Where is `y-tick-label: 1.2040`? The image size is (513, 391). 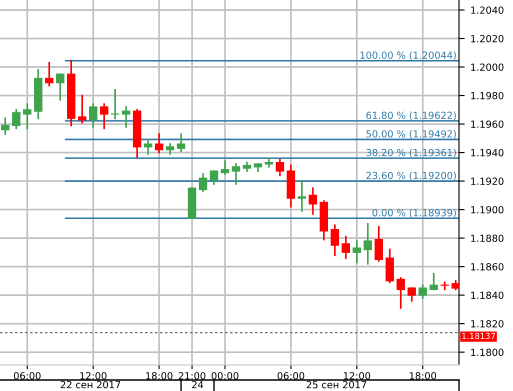
y-tick-label: 1.2040 is located at coordinates (487, 10).